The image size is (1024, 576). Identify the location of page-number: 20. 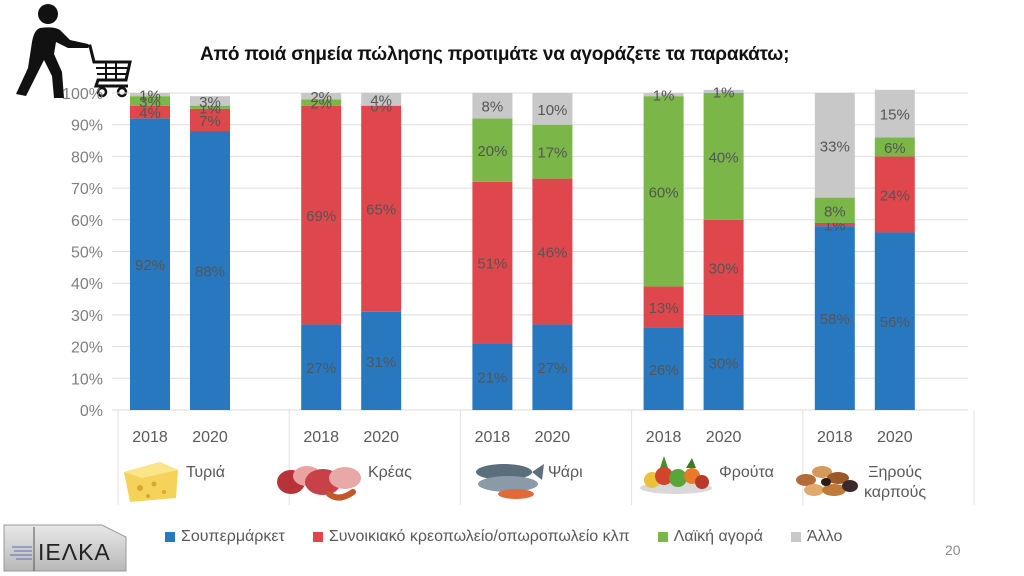
(953, 550).